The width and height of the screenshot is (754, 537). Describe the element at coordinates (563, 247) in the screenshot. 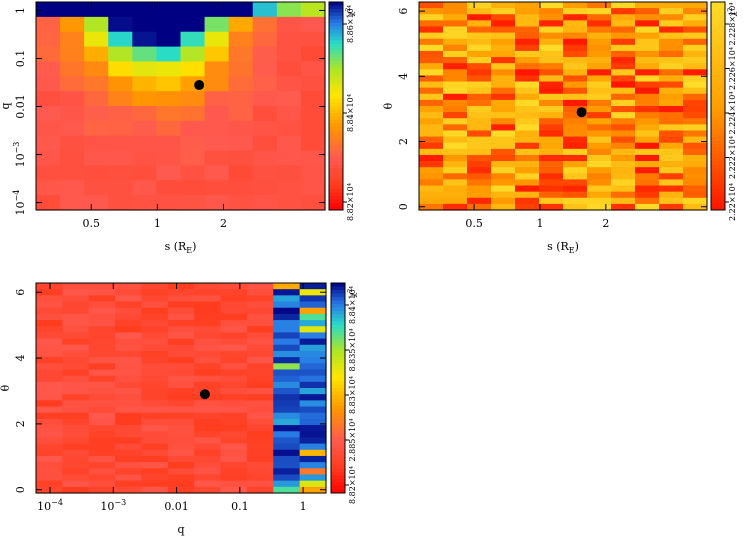

I see `x-axis-label: s (RE)` at that location.